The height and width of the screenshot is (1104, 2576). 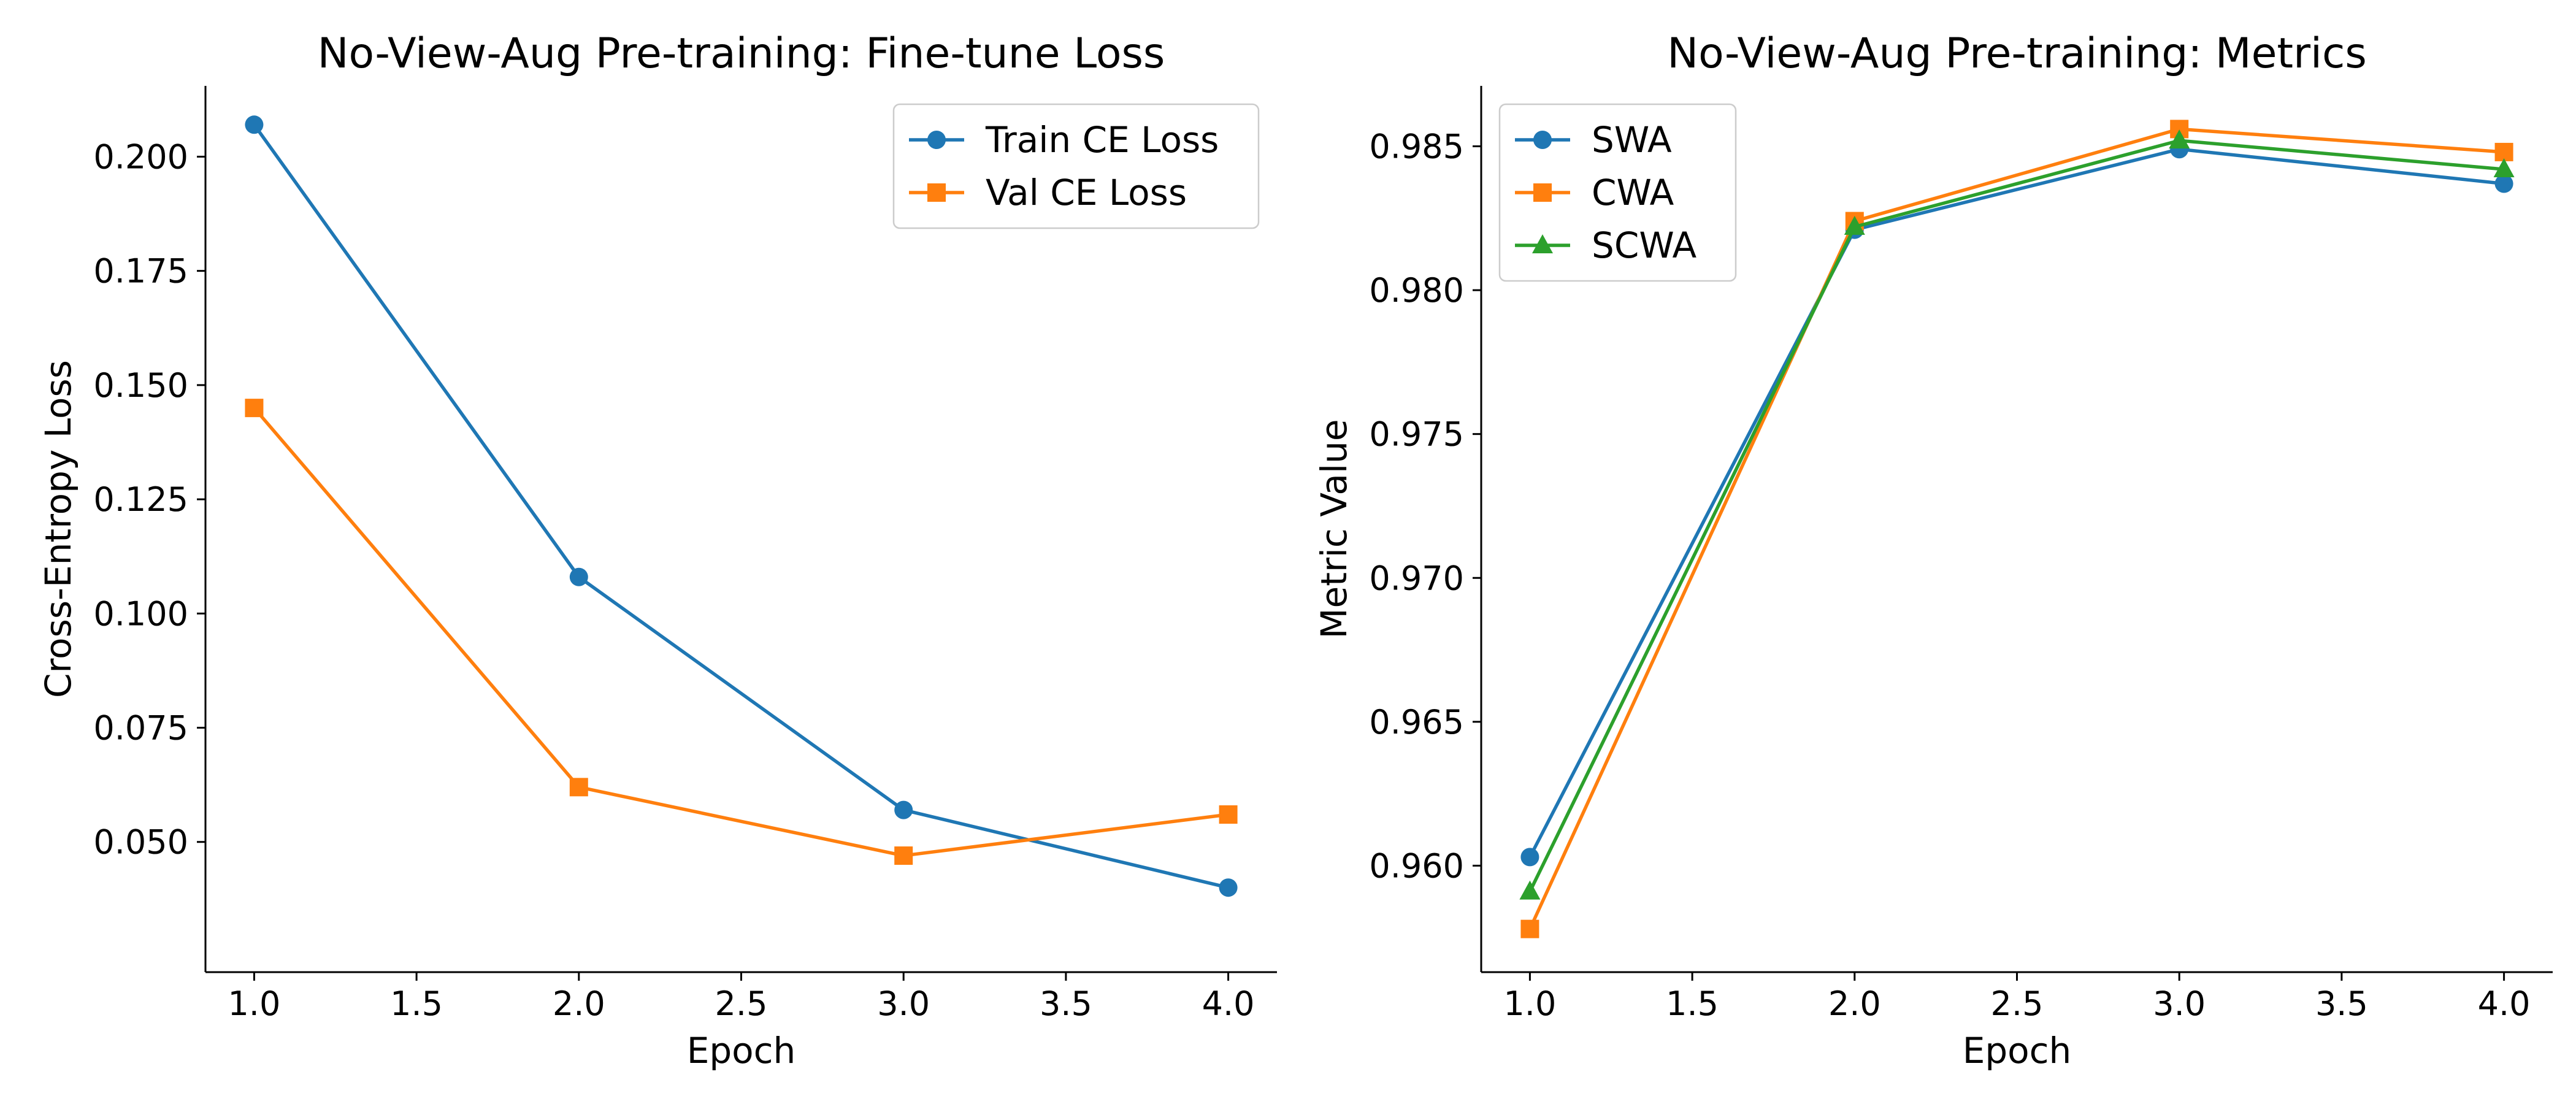 I want to click on legend-label: SCWA, so click(x=1644, y=245).